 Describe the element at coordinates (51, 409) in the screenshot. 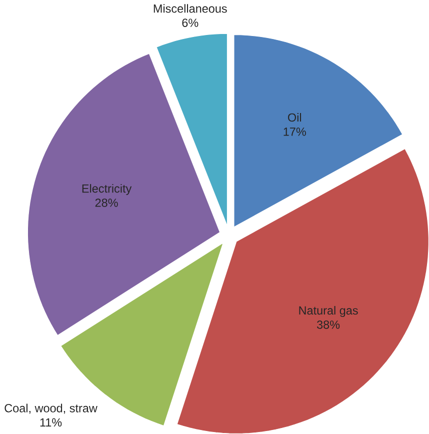

I see `slice-label: Coal, wood, straw` at that location.